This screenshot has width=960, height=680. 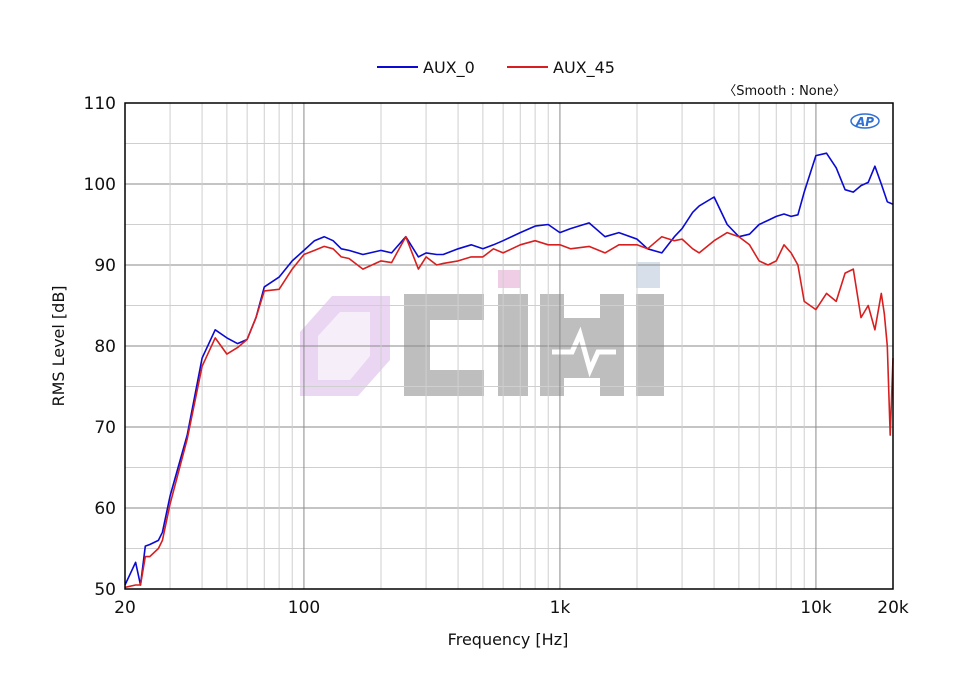 I want to click on y-axis-ticks: 50 60 70 80 90 100 110, so click(x=100, y=347).